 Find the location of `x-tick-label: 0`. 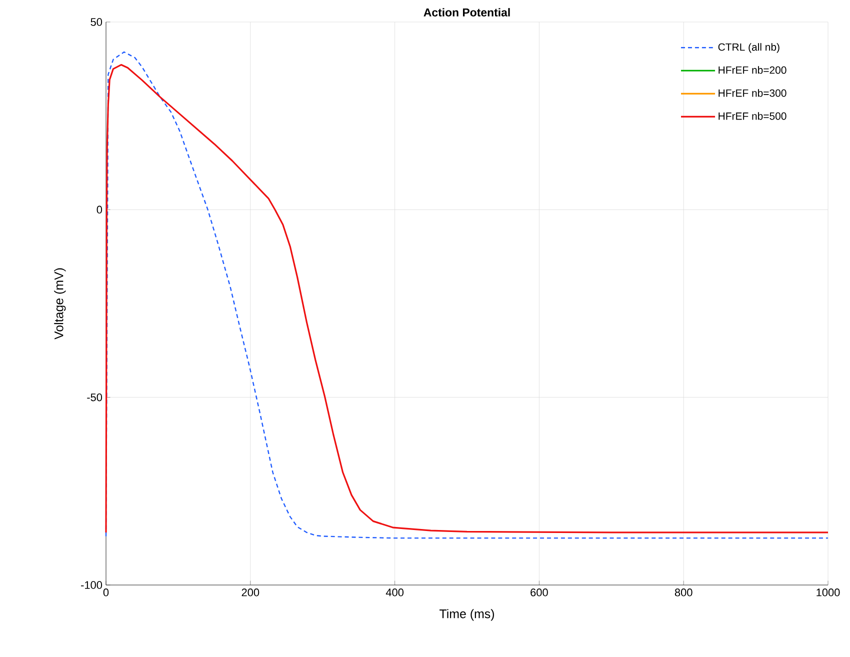

x-tick-label: 0 is located at coordinates (106, 592).